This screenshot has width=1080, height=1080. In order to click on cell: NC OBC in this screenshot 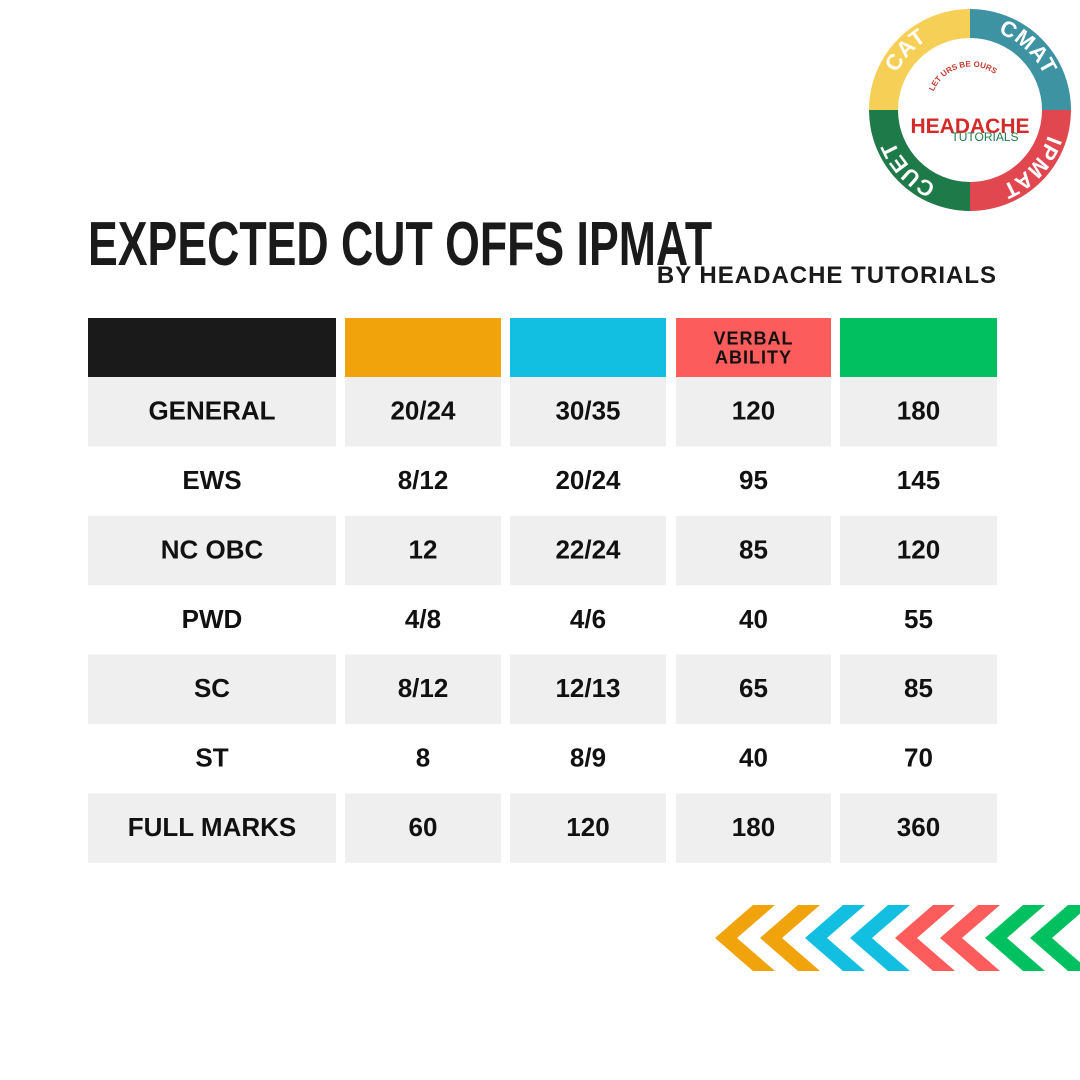, I will do `click(212, 549)`.